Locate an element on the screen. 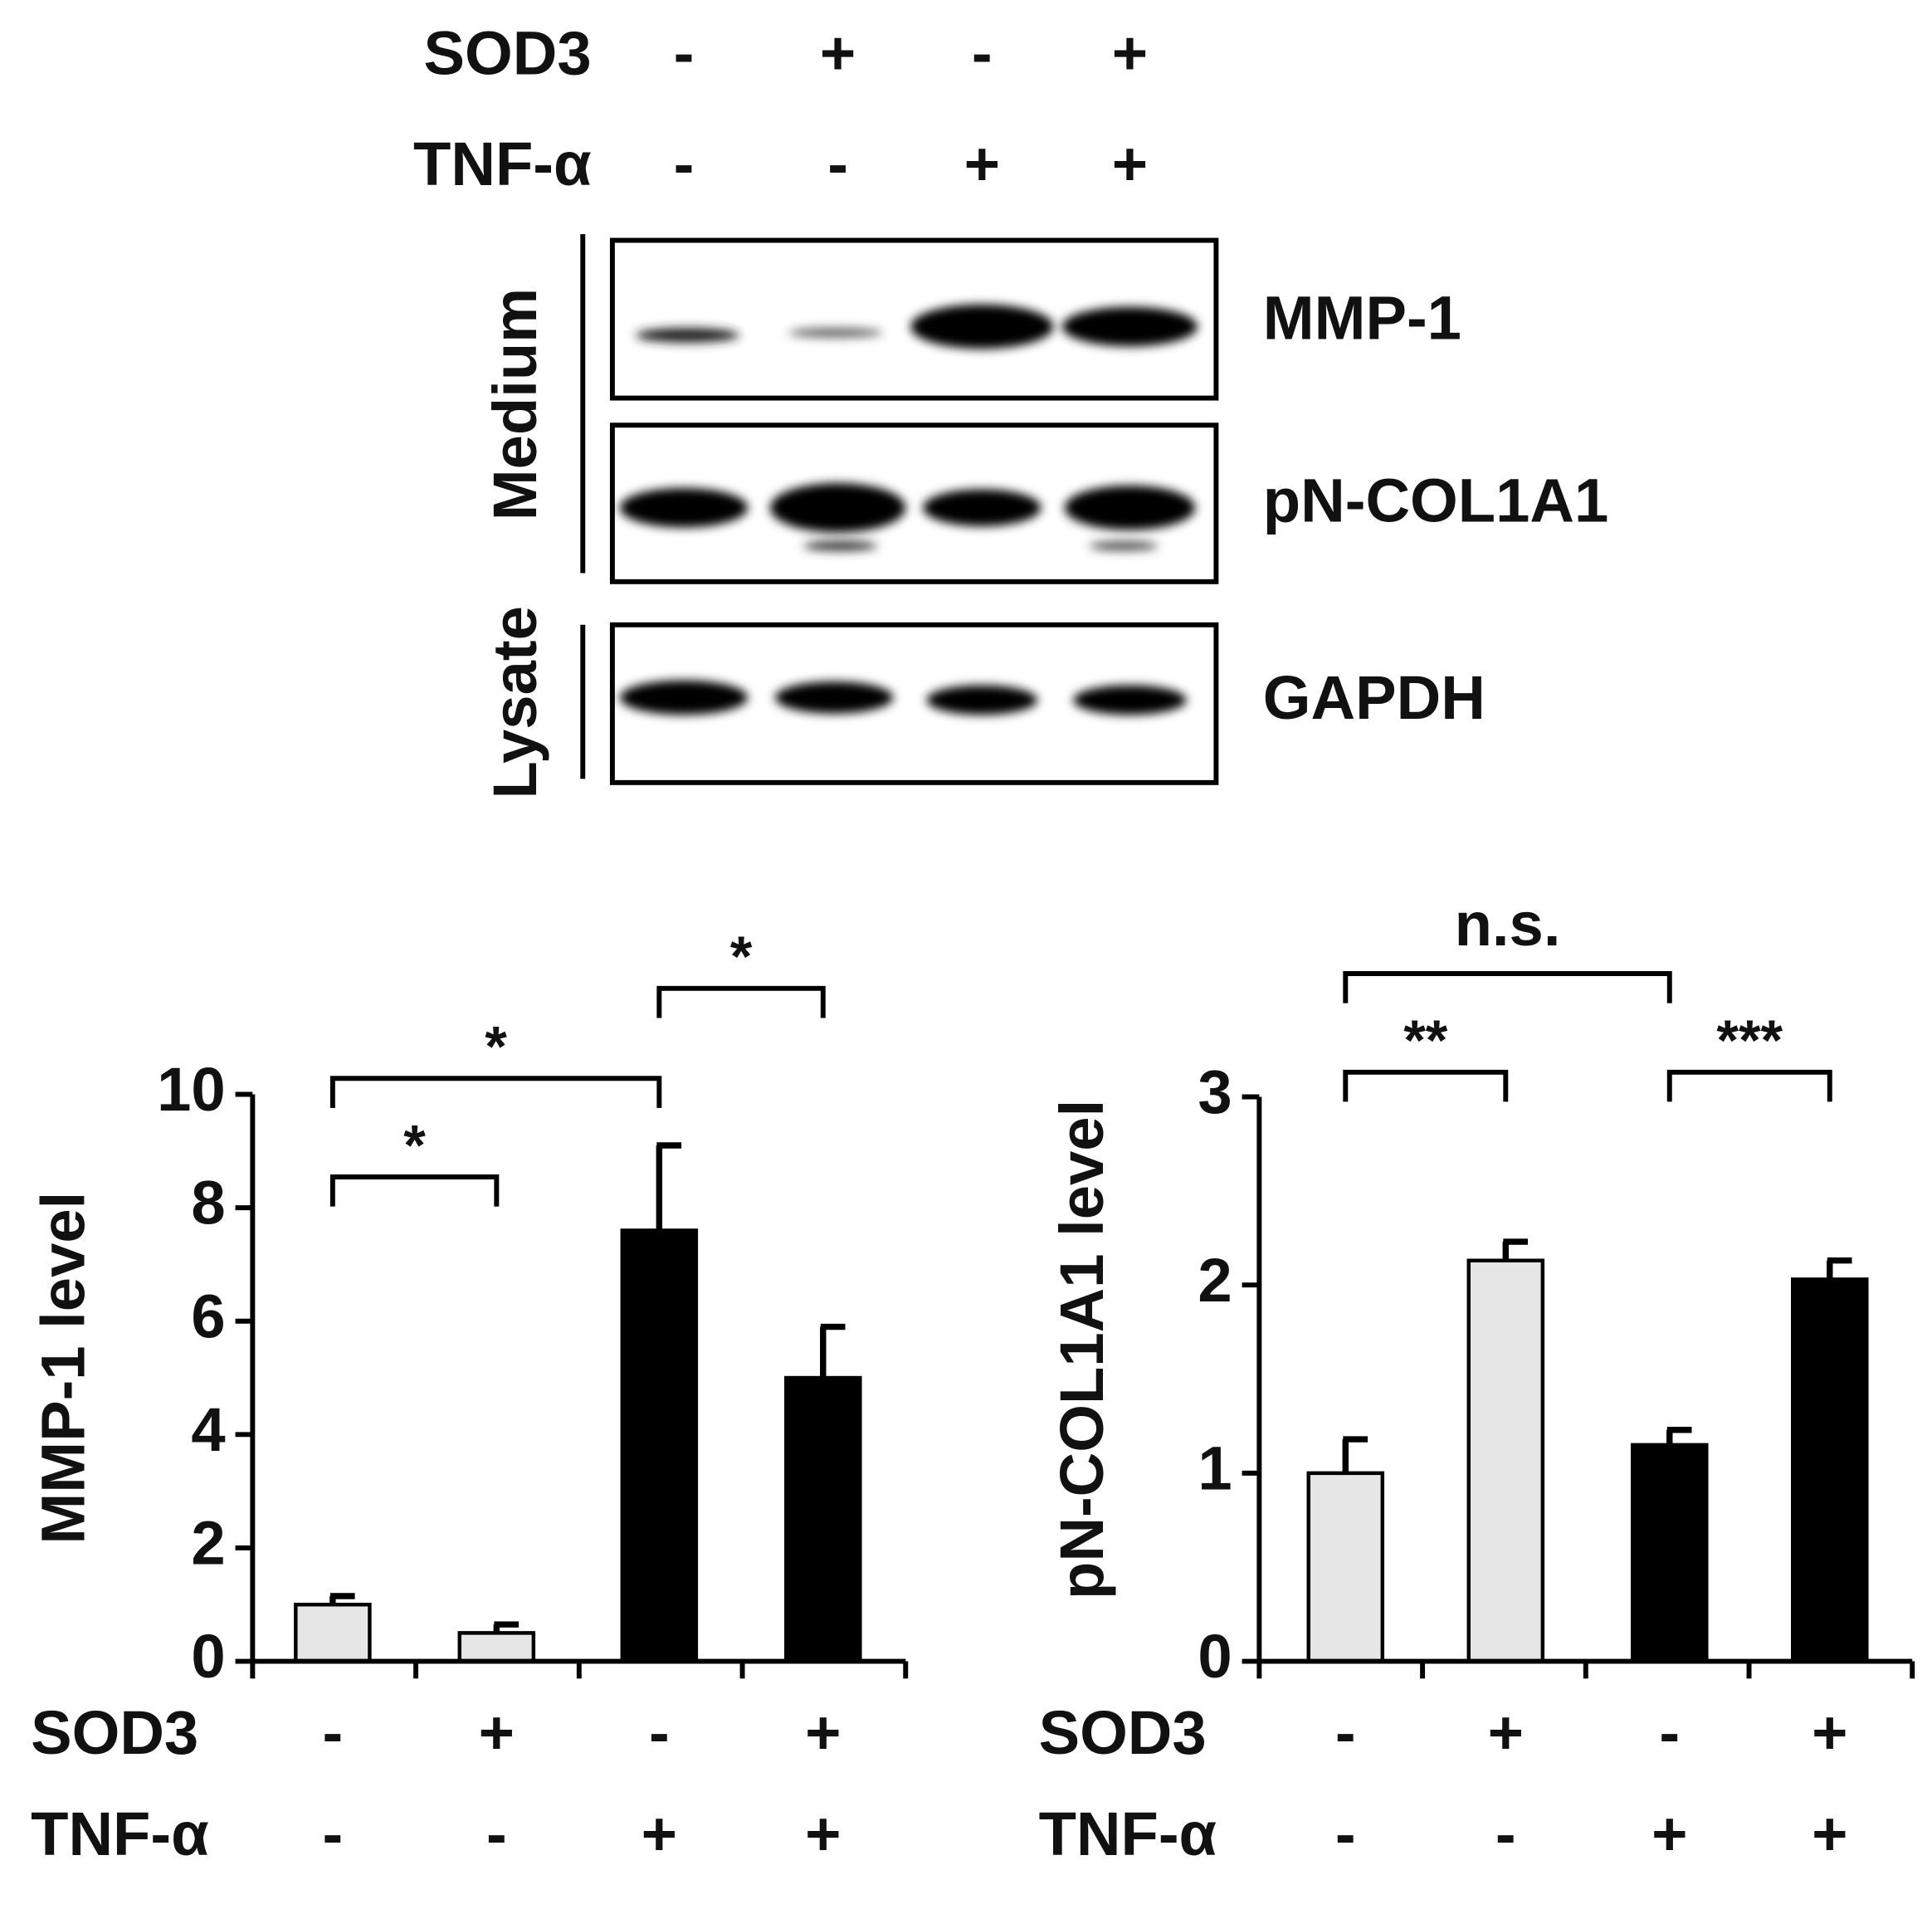  y-tick-label: 6 is located at coordinates (208, 1316).